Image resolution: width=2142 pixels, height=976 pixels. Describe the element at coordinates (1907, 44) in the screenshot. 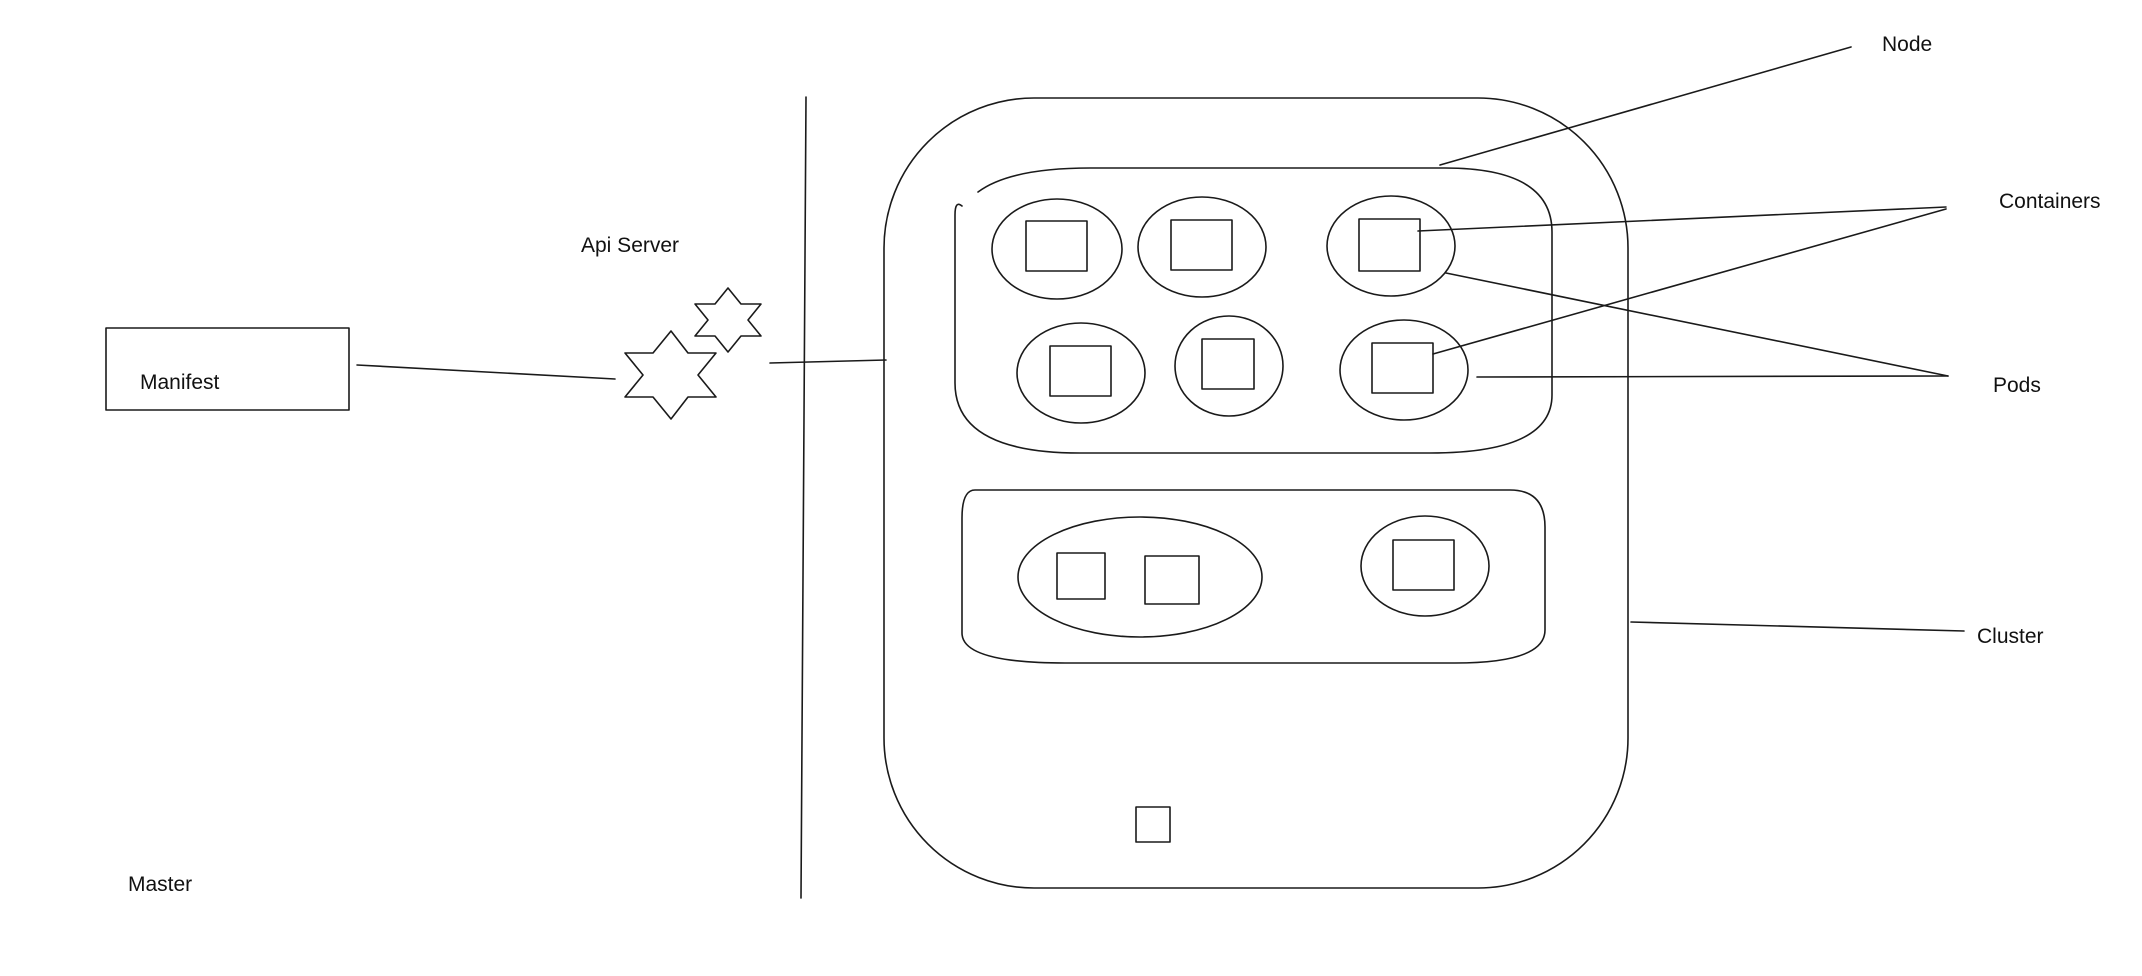

I see `node-label: Node` at that location.